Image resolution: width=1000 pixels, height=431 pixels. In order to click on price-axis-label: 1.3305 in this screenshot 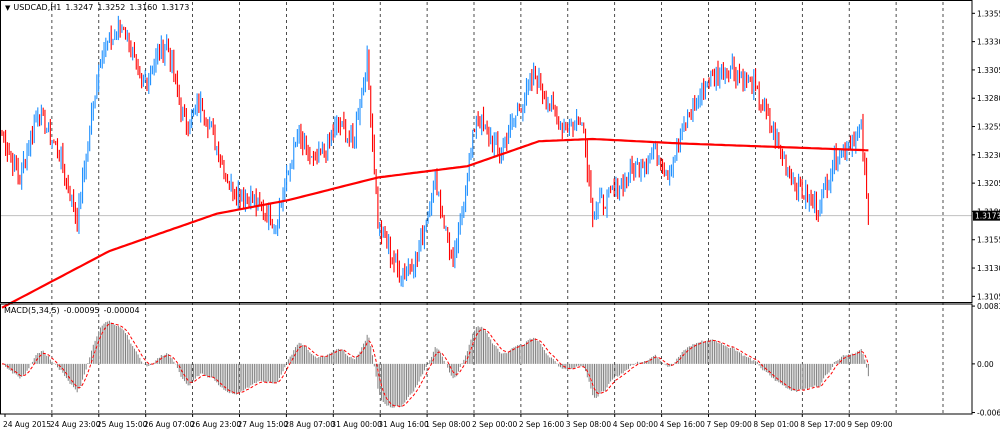, I will do `click(988, 70)`.